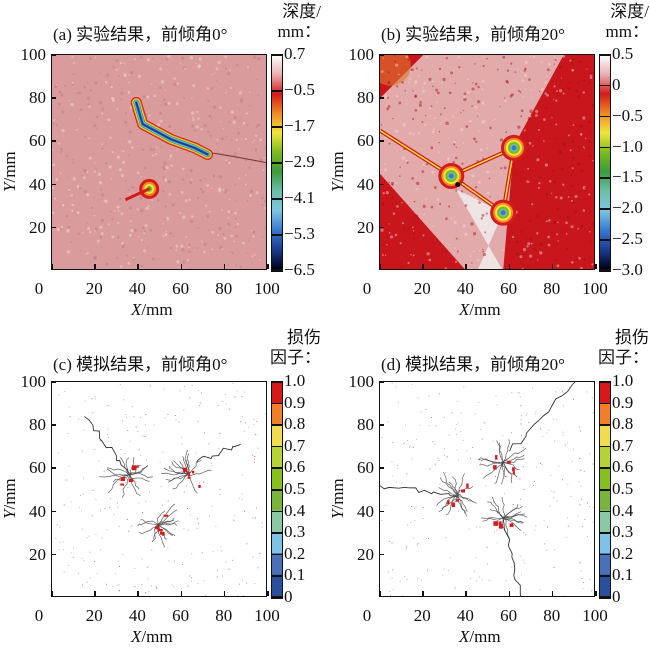 This screenshot has width=650, height=649. Describe the element at coordinates (487, 162) in the screenshot. I see `heatmap-canvas` at that location.